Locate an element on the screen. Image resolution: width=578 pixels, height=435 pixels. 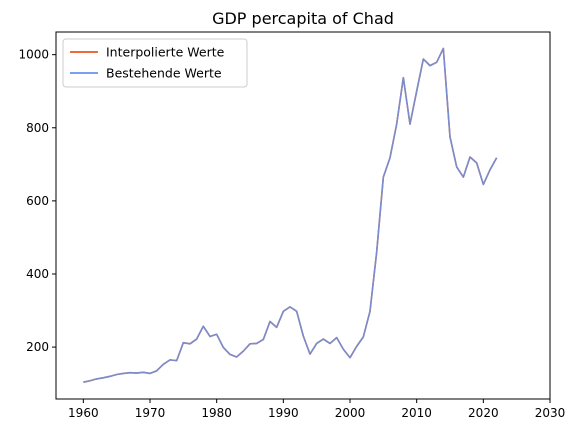
y-axis: 200 400 600 800 1000 is located at coordinates (37, 201).